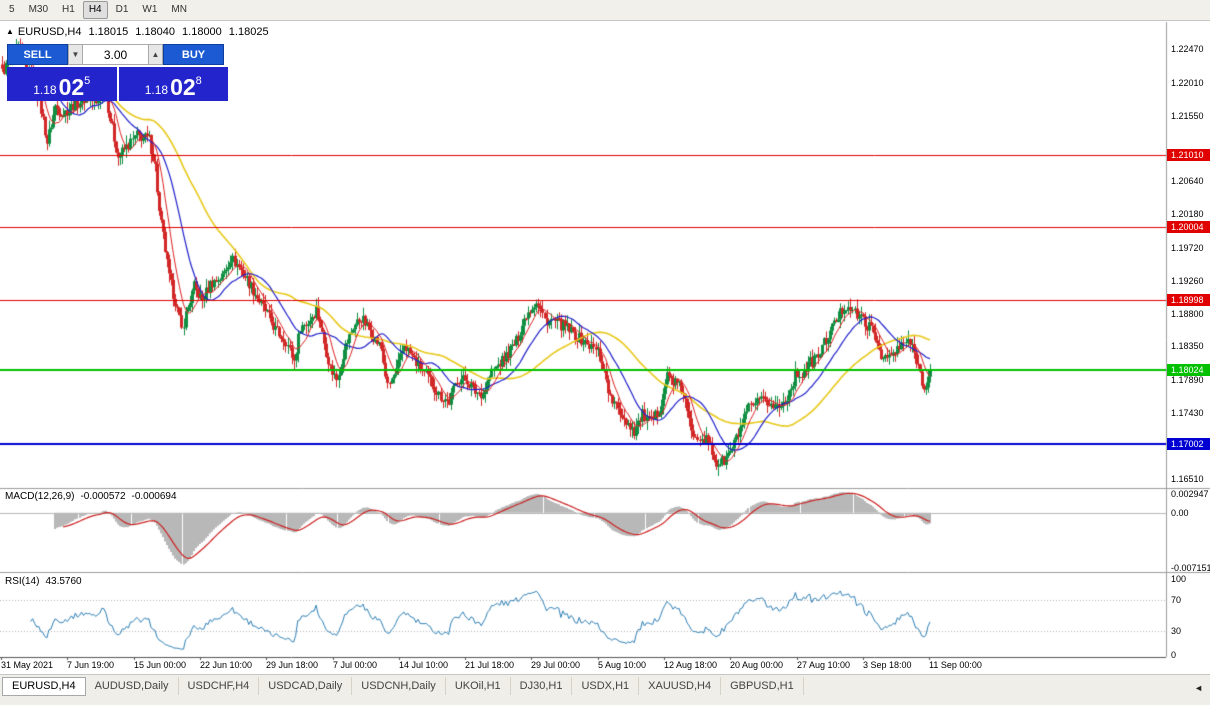 The width and height of the screenshot is (1210, 705). What do you see at coordinates (306, 686) in the screenshot?
I see `chart-tab-usdcad-daily: USDCAD,Daily` at bounding box center [306, 686].